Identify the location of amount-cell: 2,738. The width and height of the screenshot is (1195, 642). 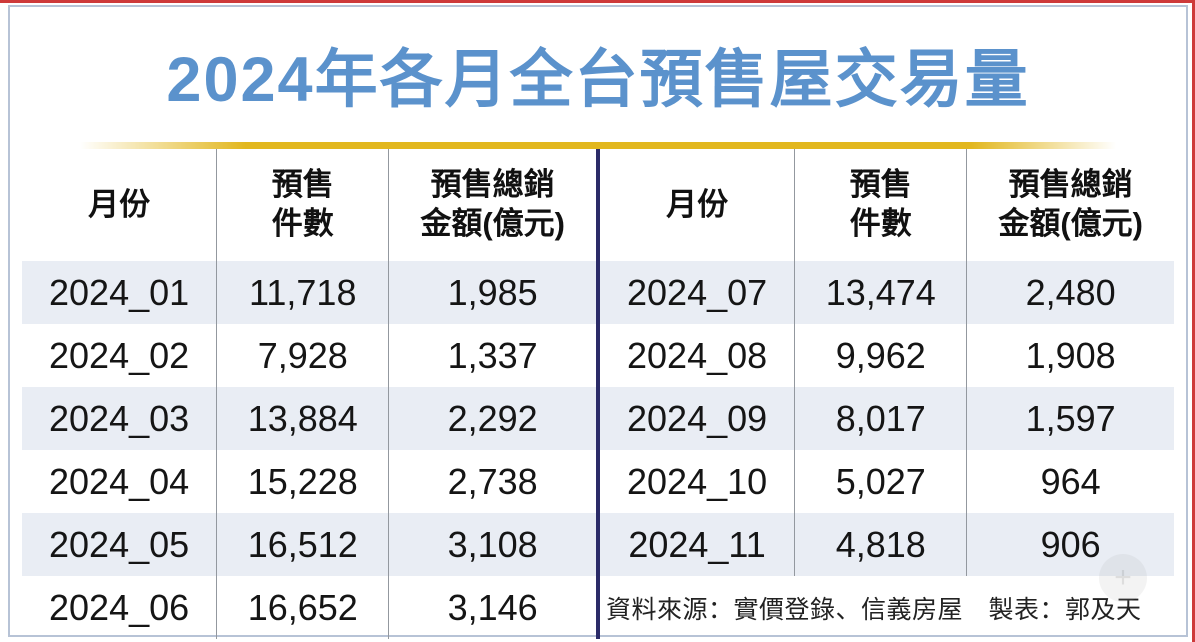
(492, 481).